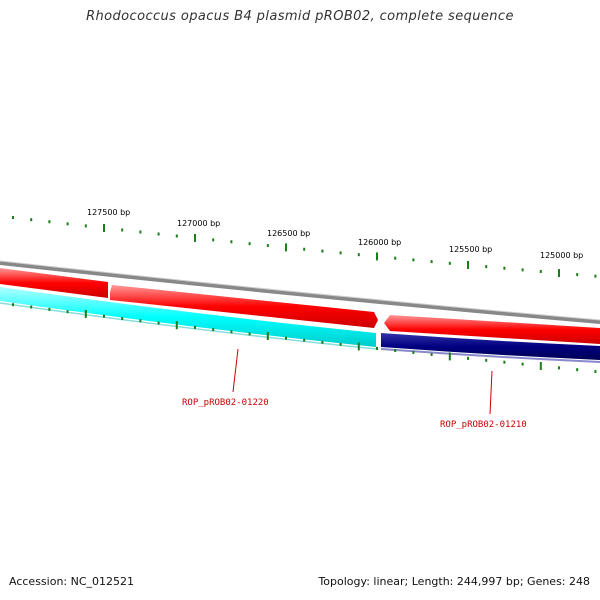 Image resolution: width=600 pixels, height=600 pixels. I want to click on ruler-label: 125000 bp, so click(561, 255).